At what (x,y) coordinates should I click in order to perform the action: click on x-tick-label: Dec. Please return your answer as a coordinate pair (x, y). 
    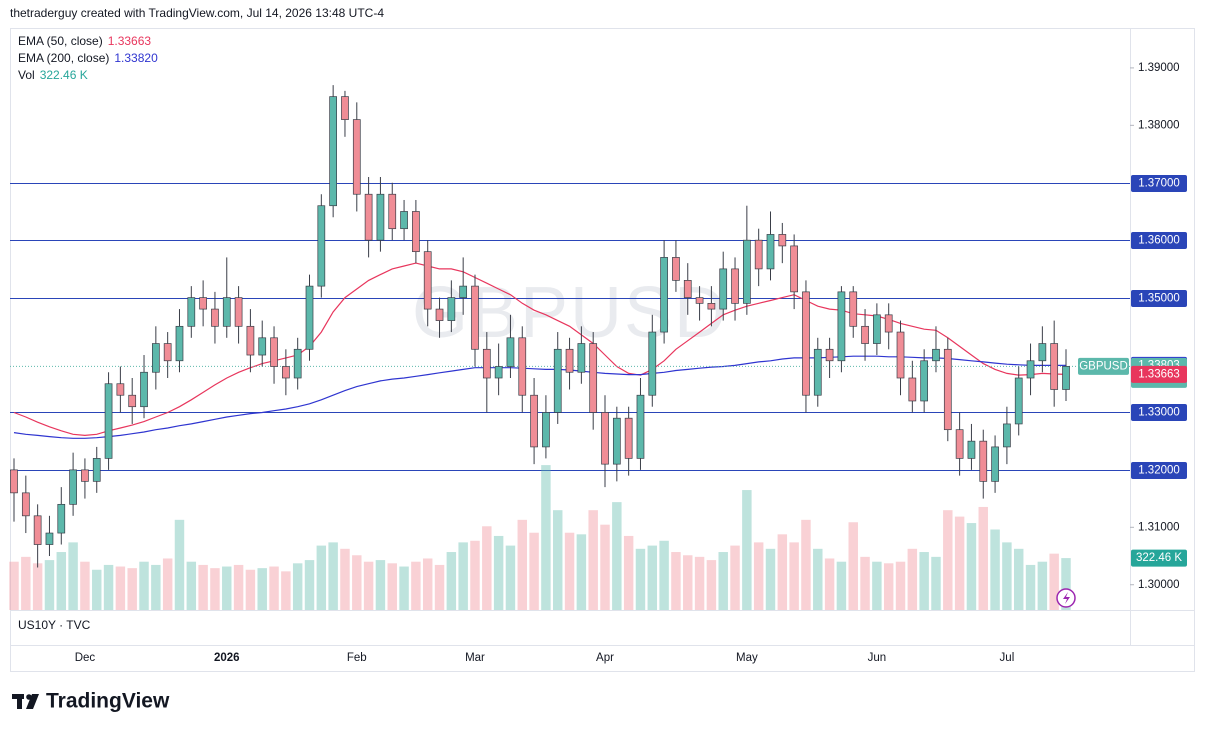
    Looking at the image, I should click on (85, 658).